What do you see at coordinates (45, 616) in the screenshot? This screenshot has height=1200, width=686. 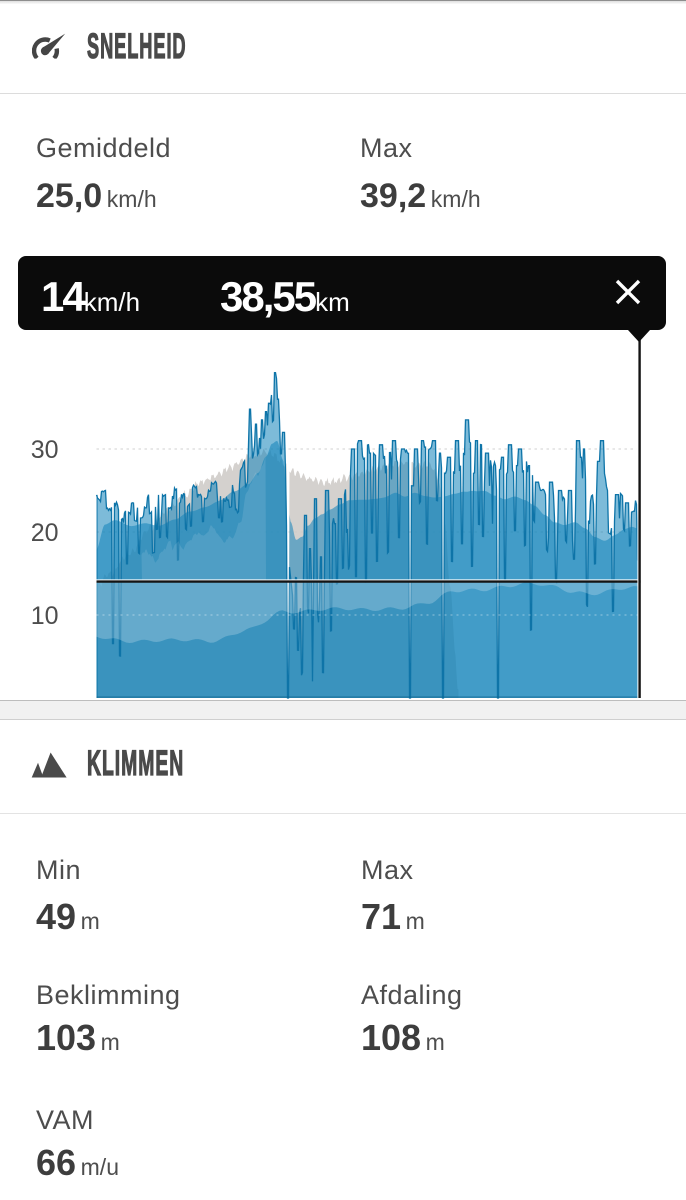 I see `svg-text: 10` at bounding box center [45, 616].